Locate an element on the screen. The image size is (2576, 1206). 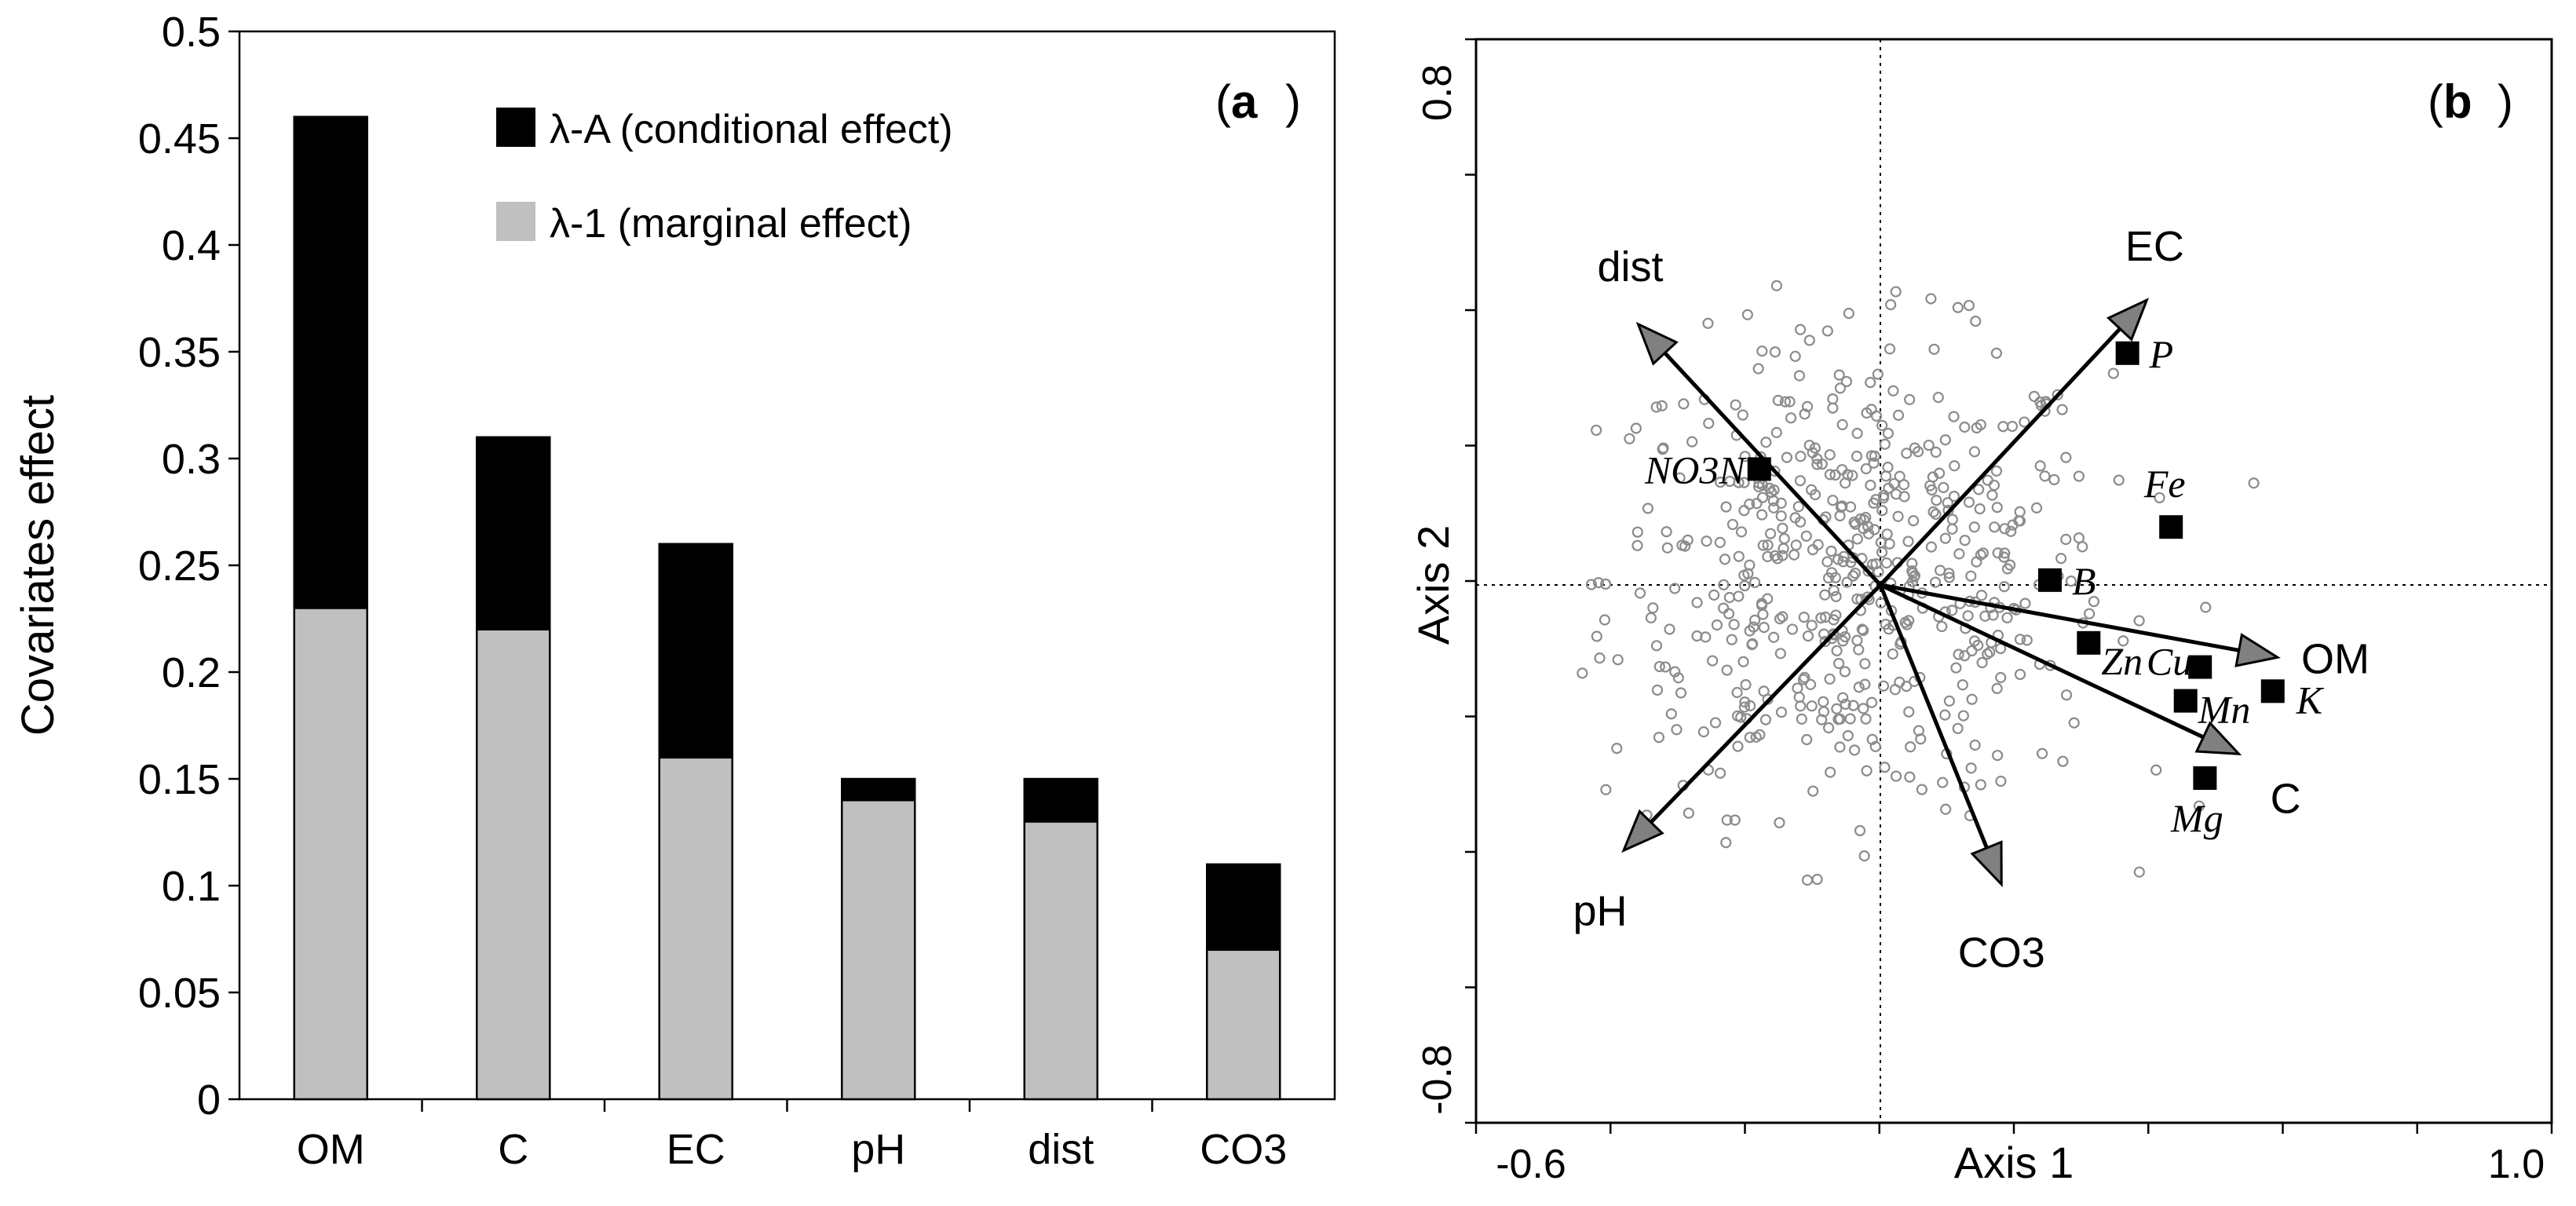
y-tick-label-a: 0.5 is located at coordinates (191, 32).